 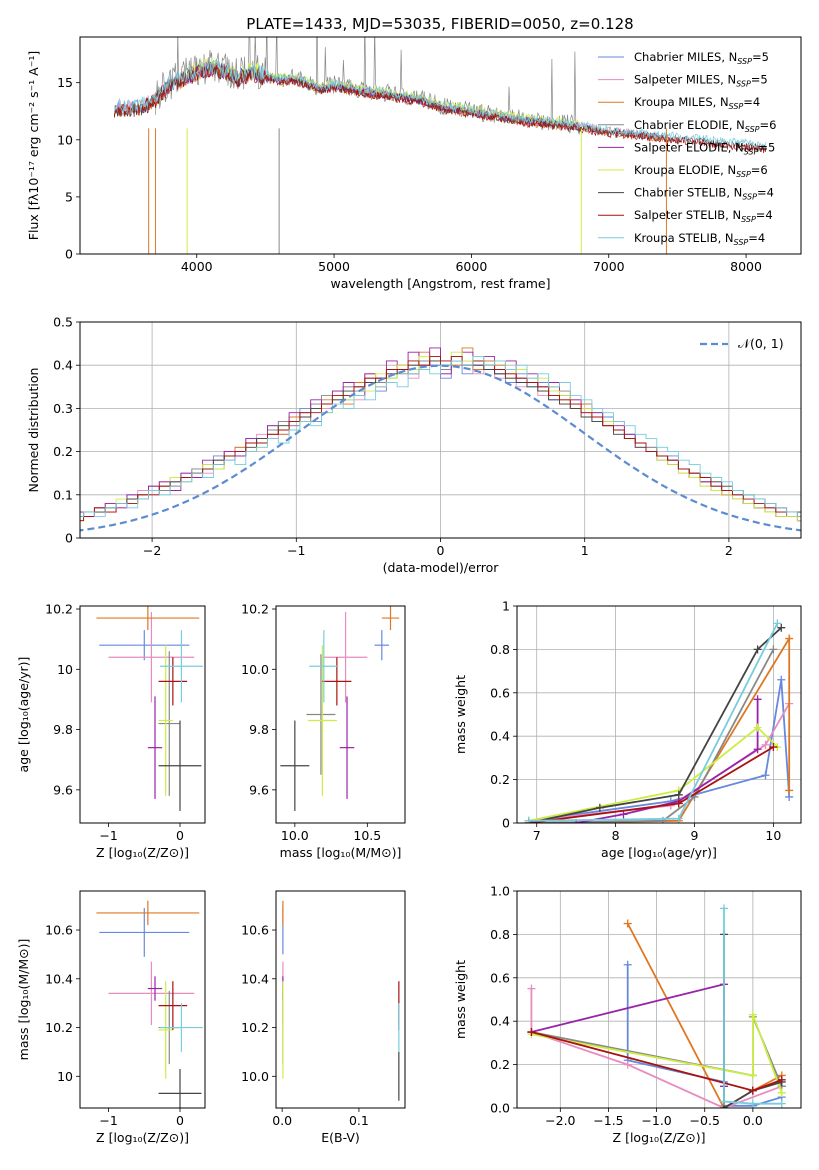 I want to click on x-tick-label: 8, so click(x=616, y=835).